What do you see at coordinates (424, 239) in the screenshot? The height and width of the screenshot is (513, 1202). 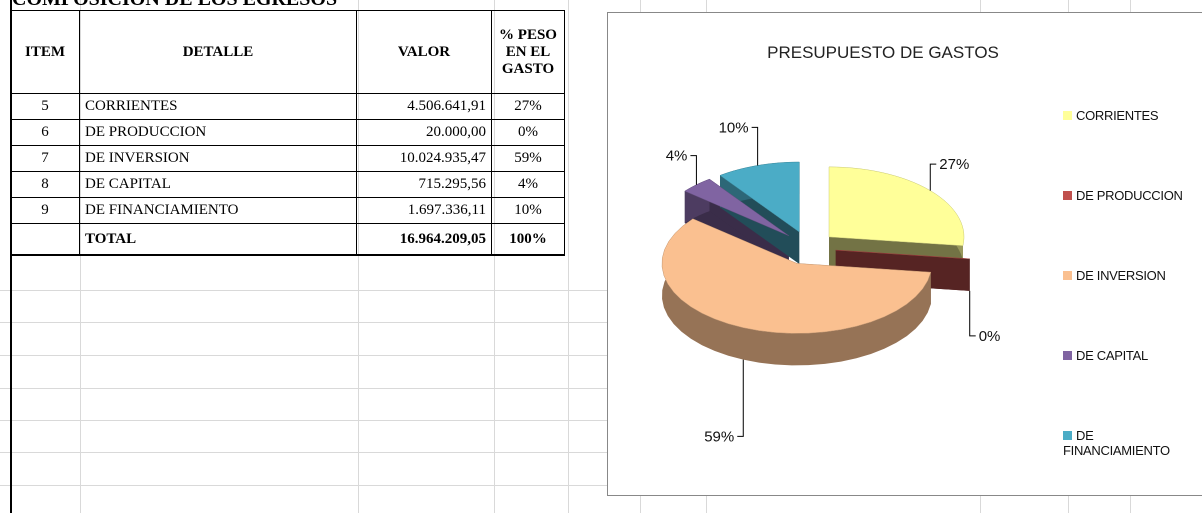 I see `table-cell: 16.964.209,05` at bounding box center [424, 239].